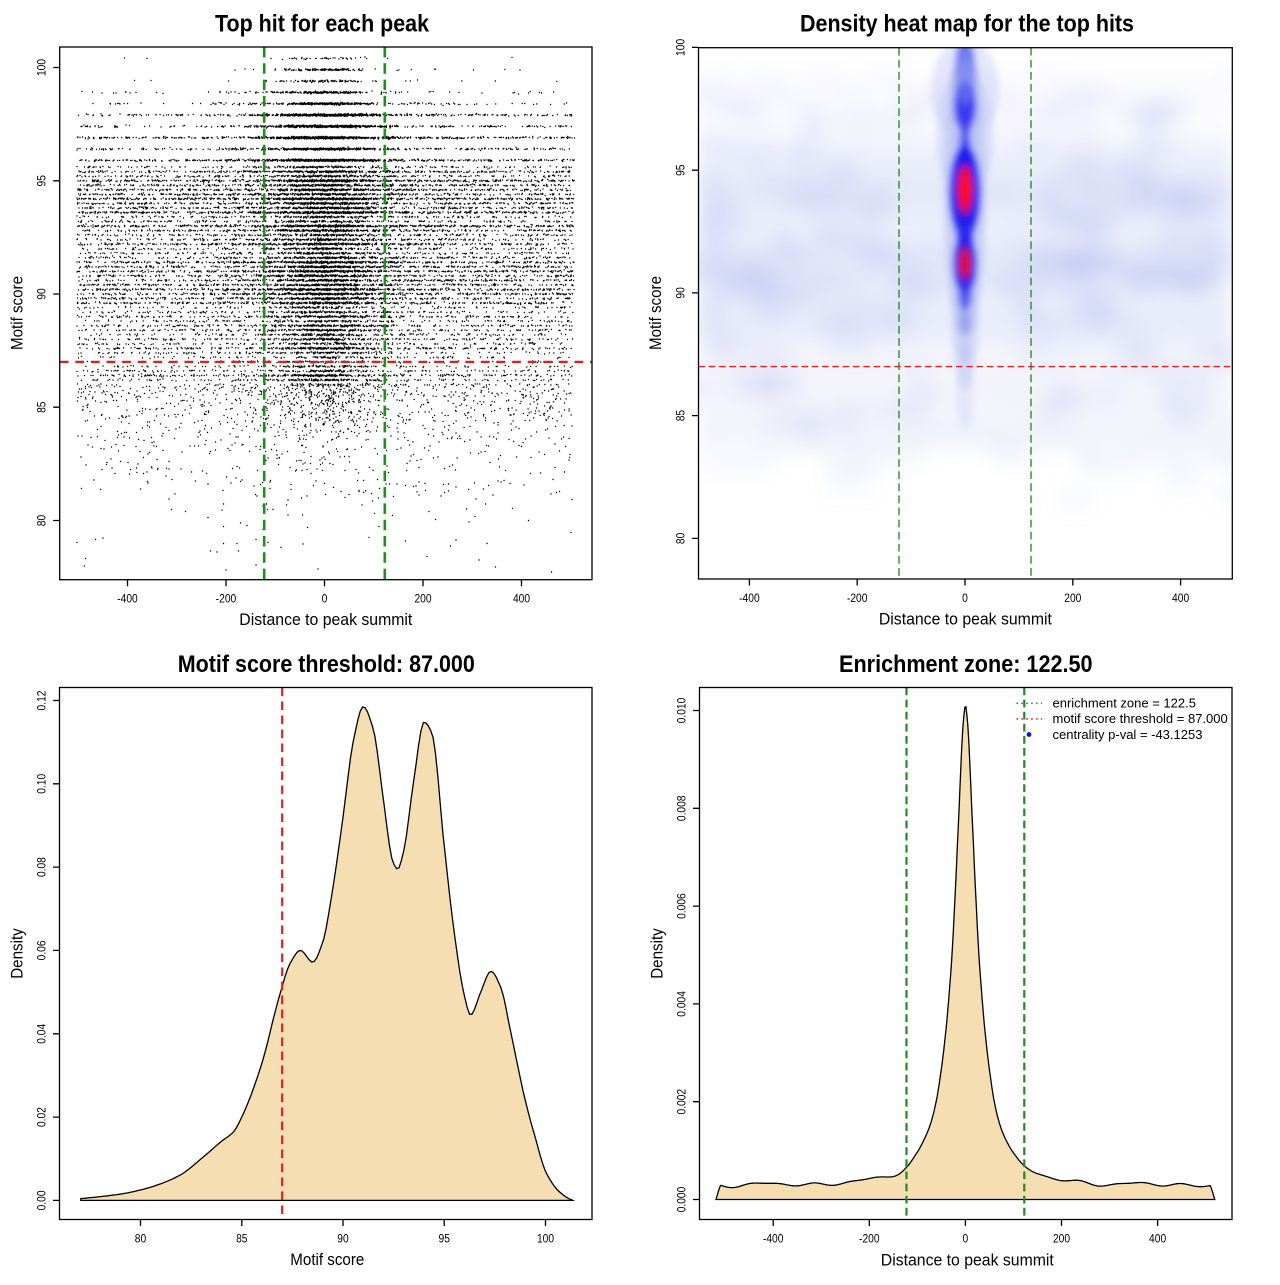 The image size is (1280, 1285). I want to click on svg-text: 0.006, so click(681, 906).